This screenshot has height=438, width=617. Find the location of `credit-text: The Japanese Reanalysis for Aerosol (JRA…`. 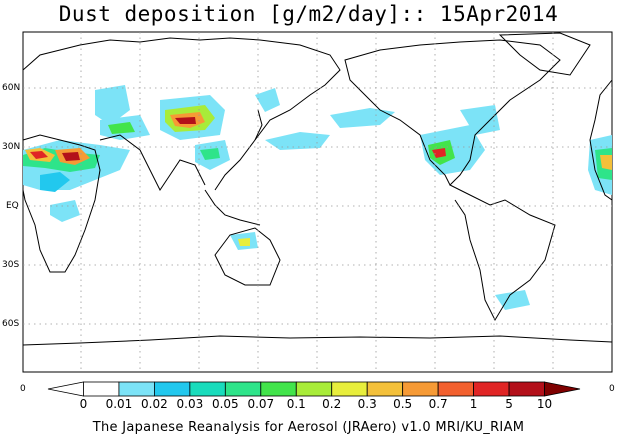

credit-text: The Japanese Reanalysis for Aerosol (JRA… is located at coordinates (308, 427).